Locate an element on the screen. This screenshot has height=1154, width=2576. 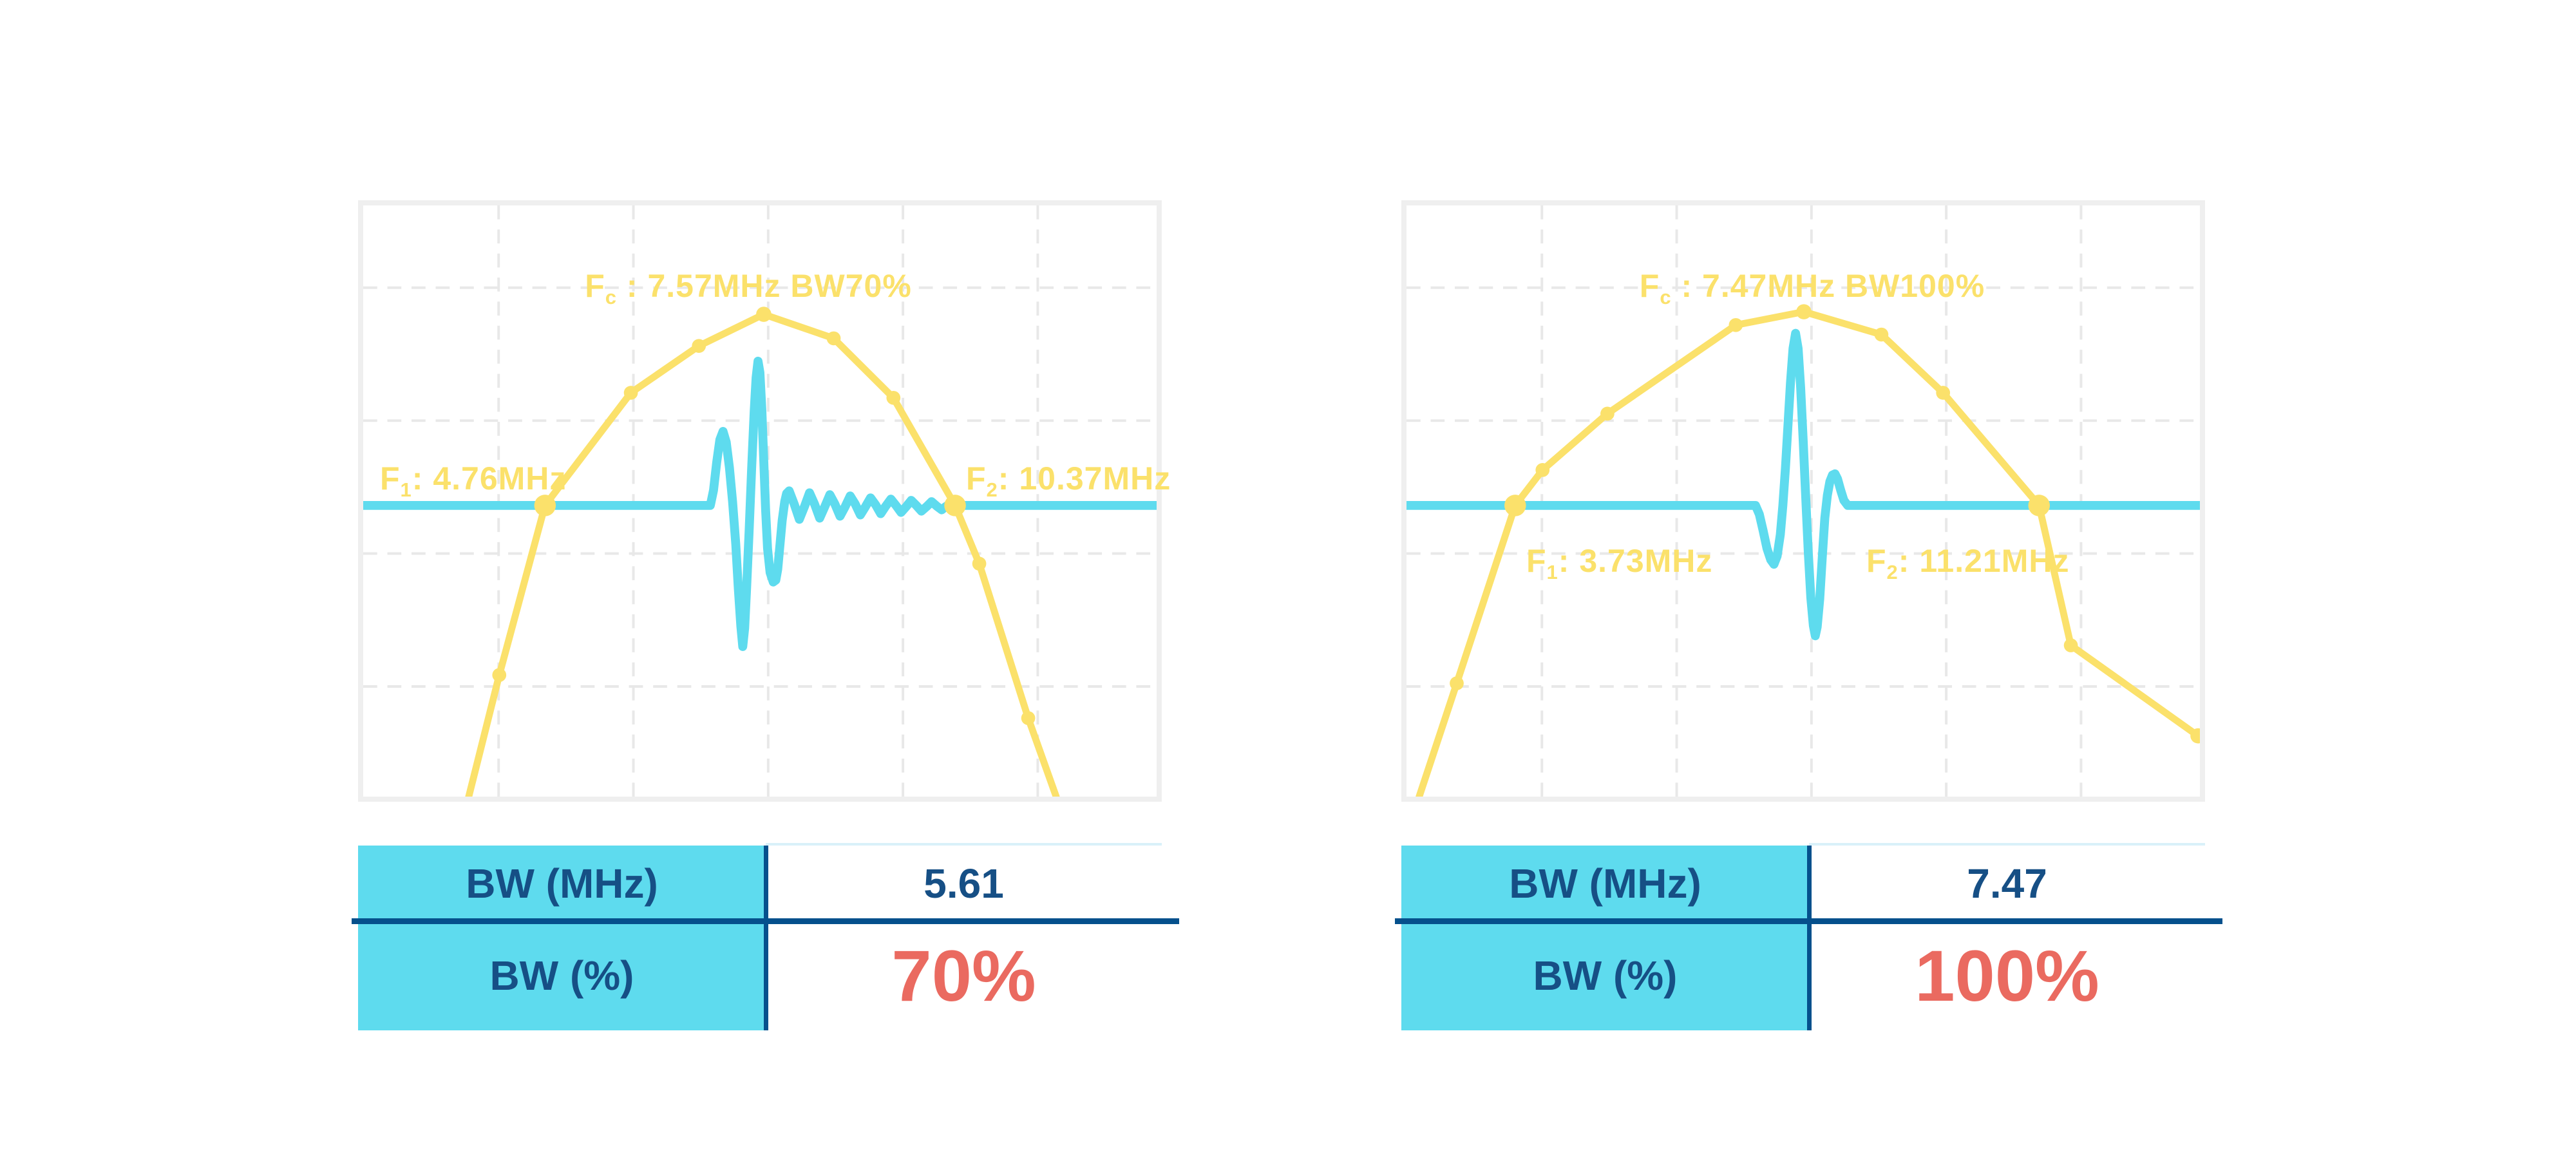
upper-frequency-annotation: F2: 11.21MHz is located at coordinates (1968, 562).